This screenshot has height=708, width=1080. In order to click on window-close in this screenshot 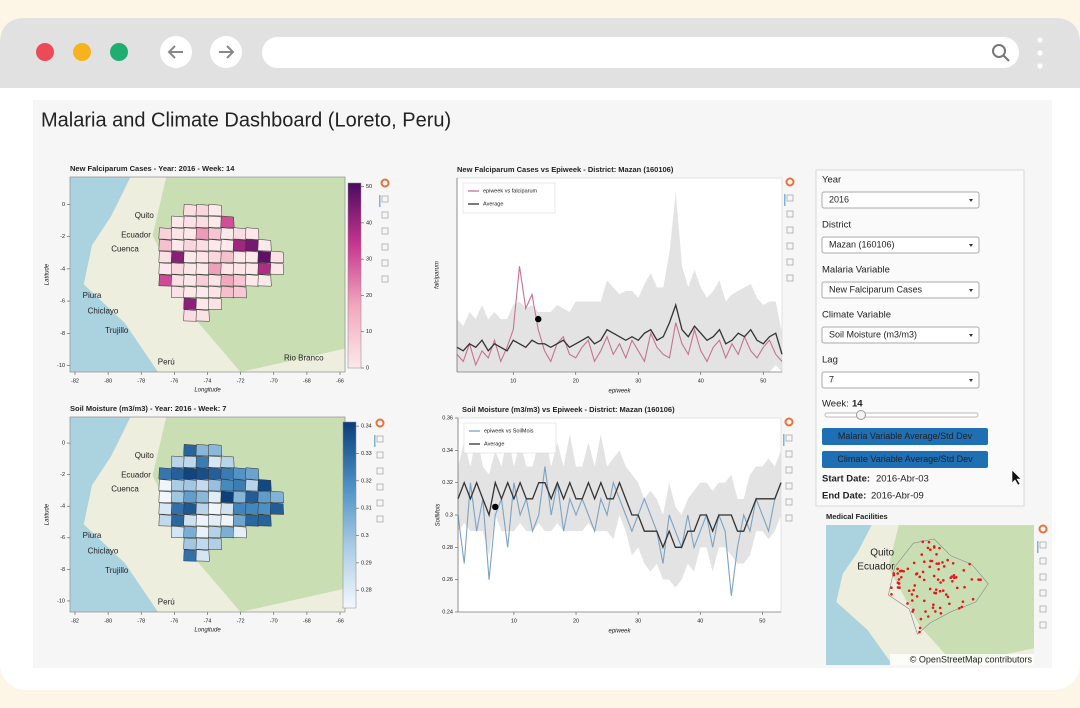, I will do `click(45, 52)`.